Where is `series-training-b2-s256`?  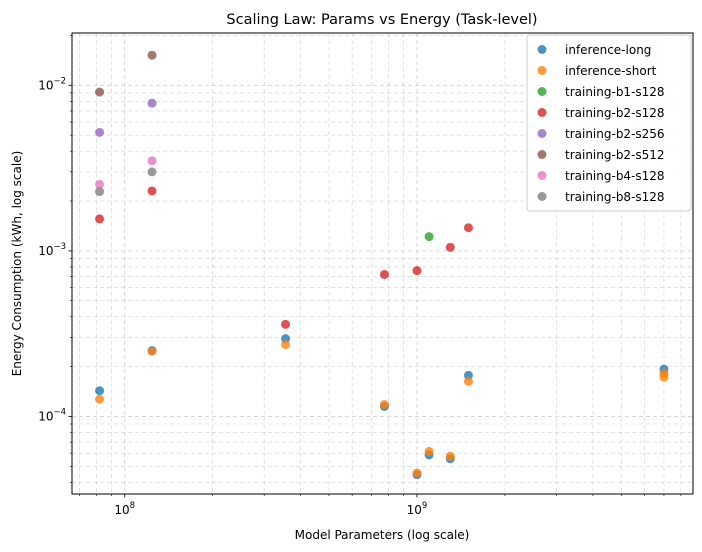 series-training-b2-s256 is located at coordinates (126, 117).